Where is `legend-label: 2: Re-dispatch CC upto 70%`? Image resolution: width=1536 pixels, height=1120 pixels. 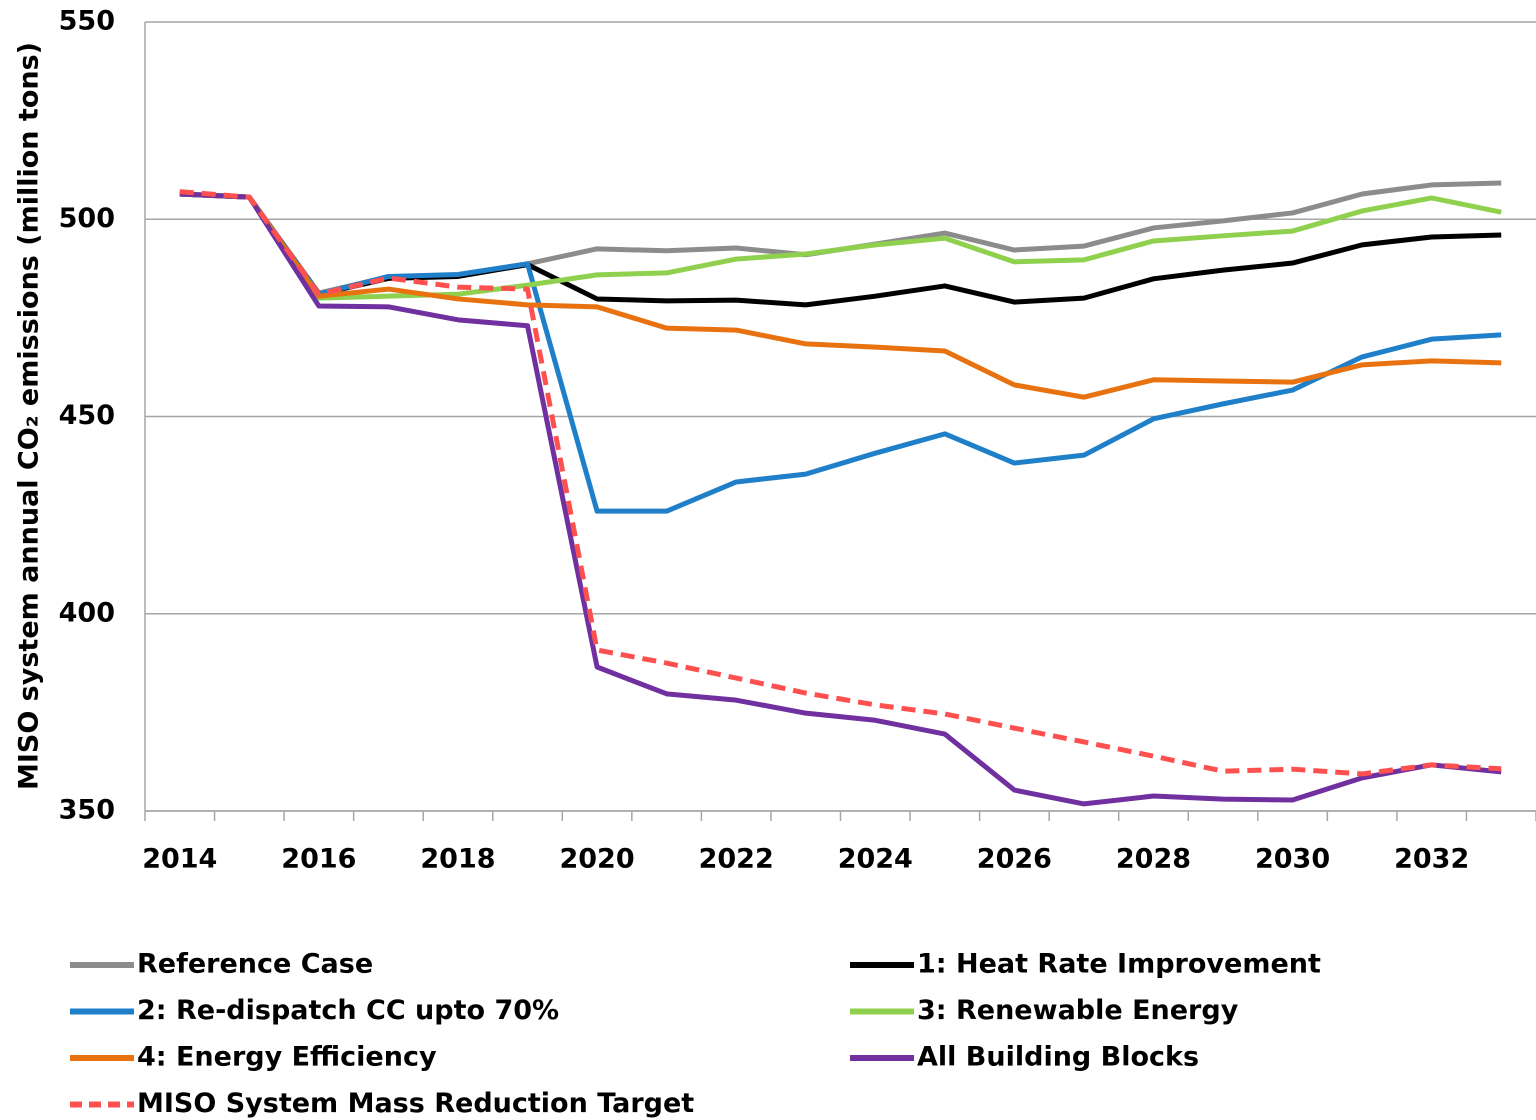 legend-label: 2: Re-dispatch CC upto 70% is located at coordinates (348, 1010).